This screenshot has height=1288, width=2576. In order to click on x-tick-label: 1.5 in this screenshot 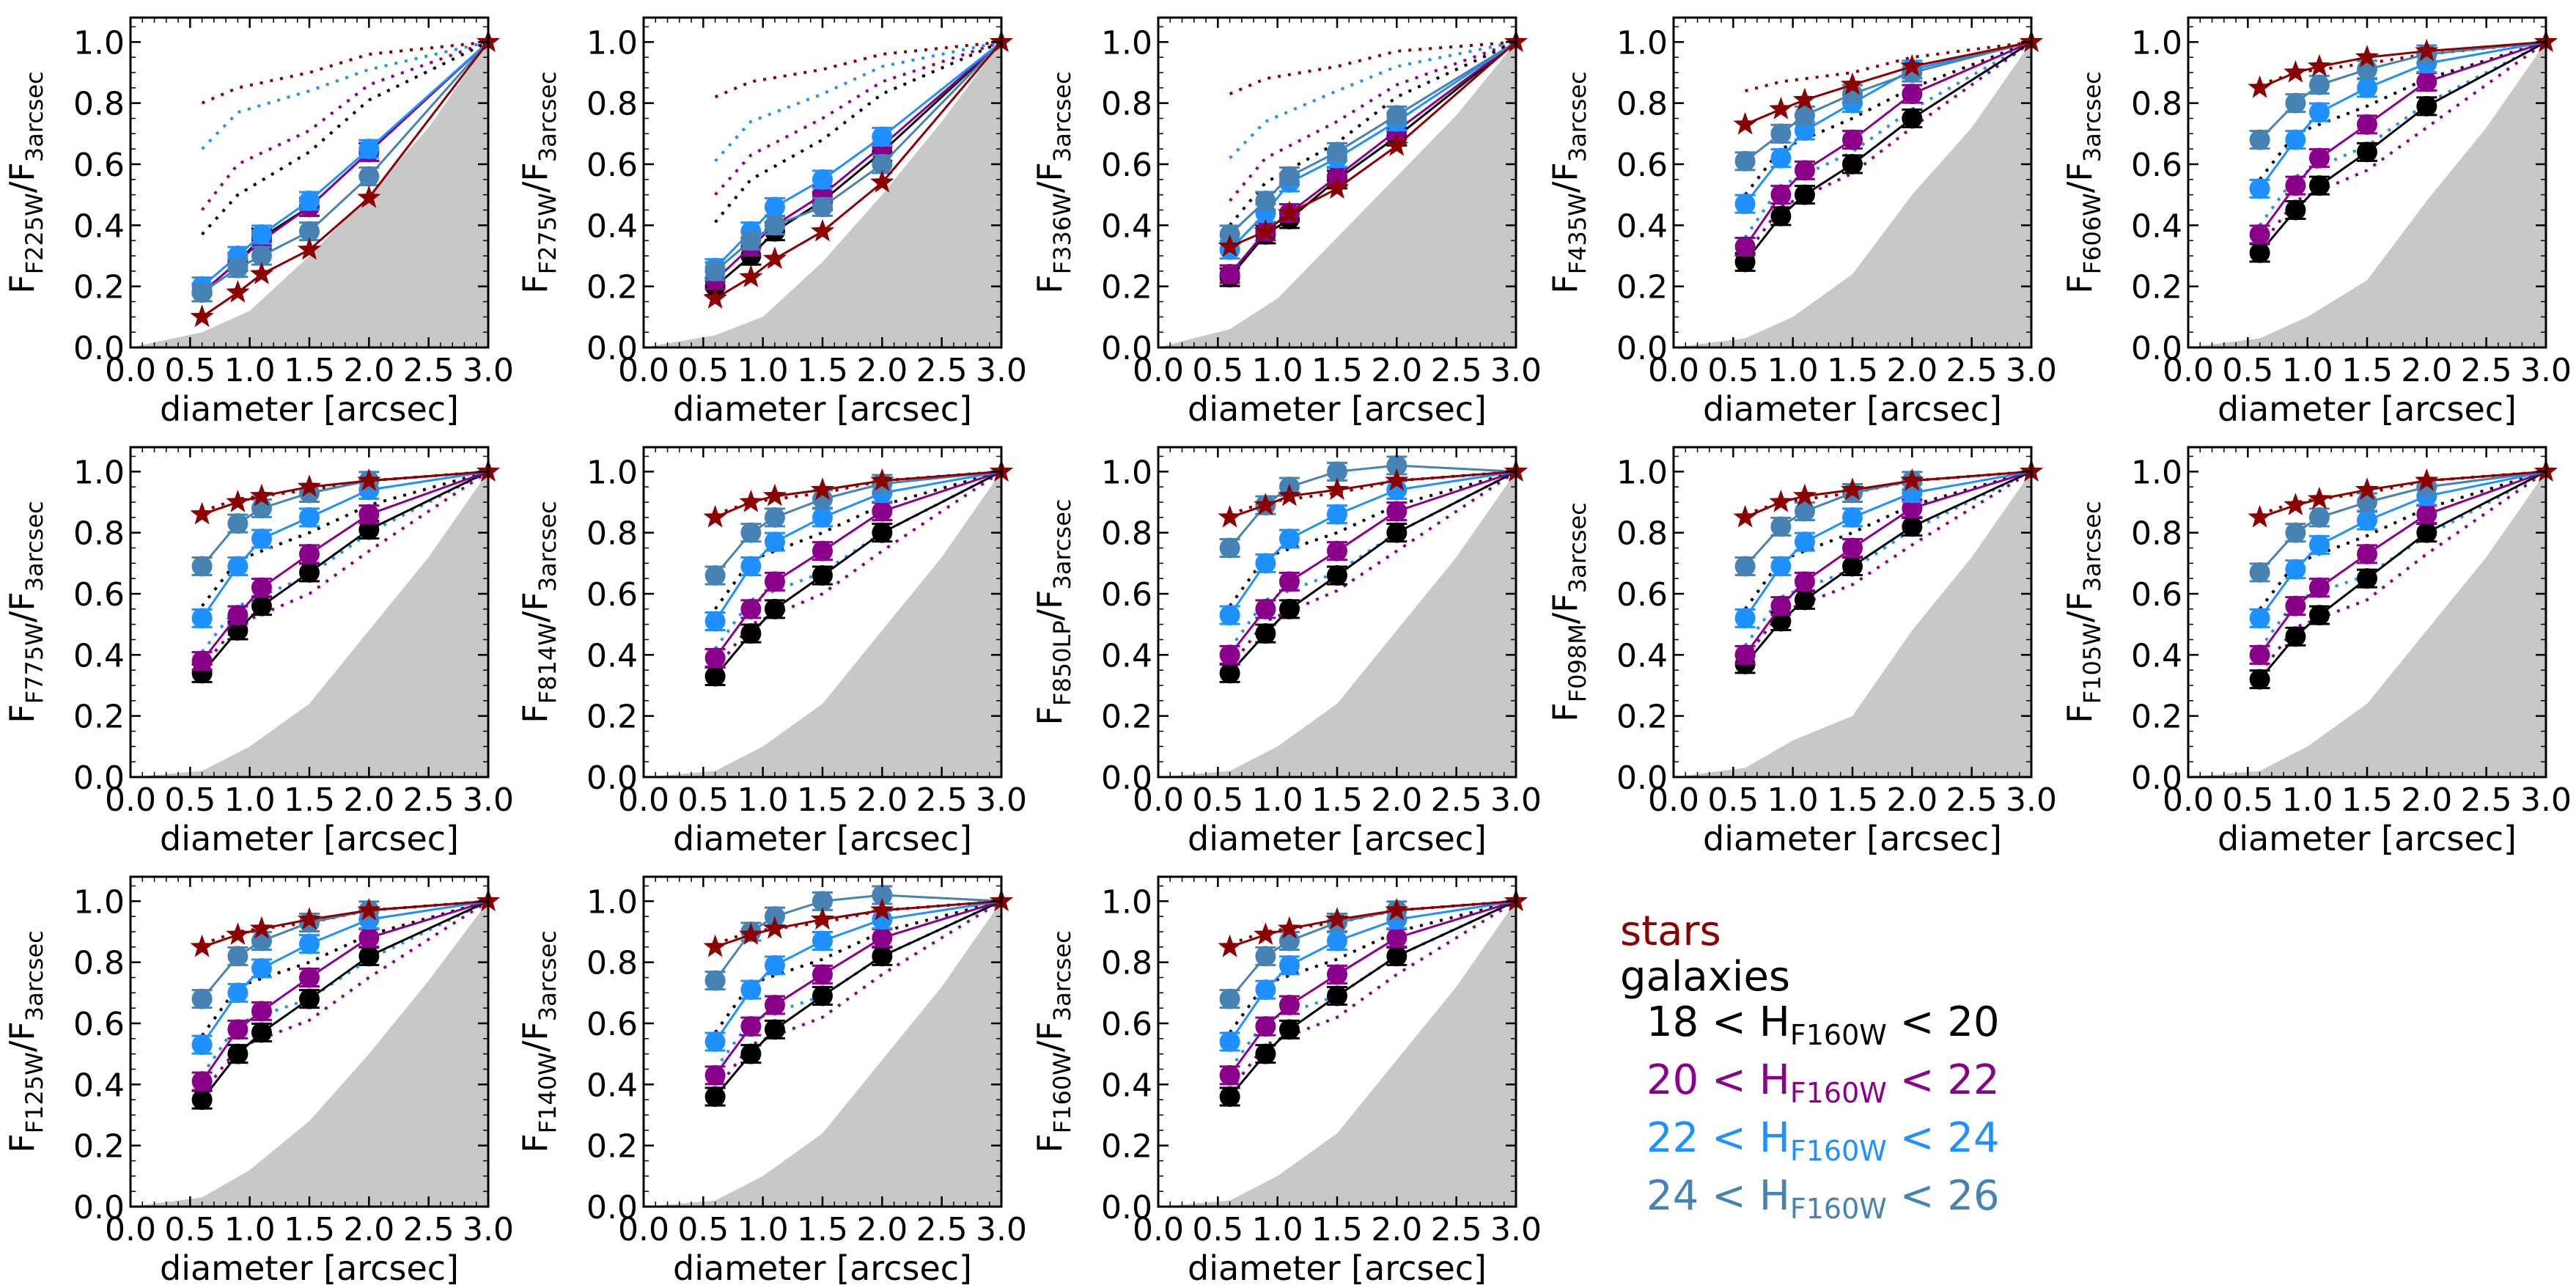, I will do `click(2367, 370)`.